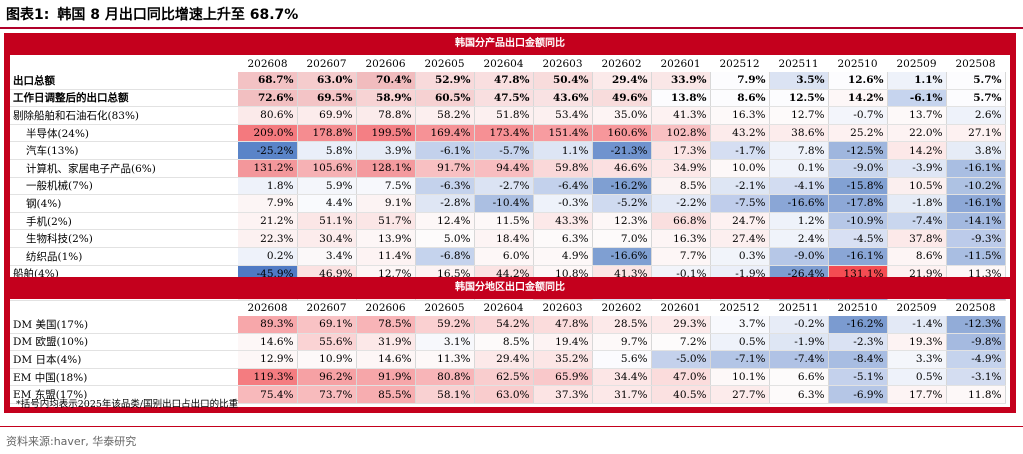 This screenshot has height=454, width=1023. What do you see at coordinates (504, 221) in the screenshot?
I see `value-cell: 11.5%` at bounding box center [504, 221].